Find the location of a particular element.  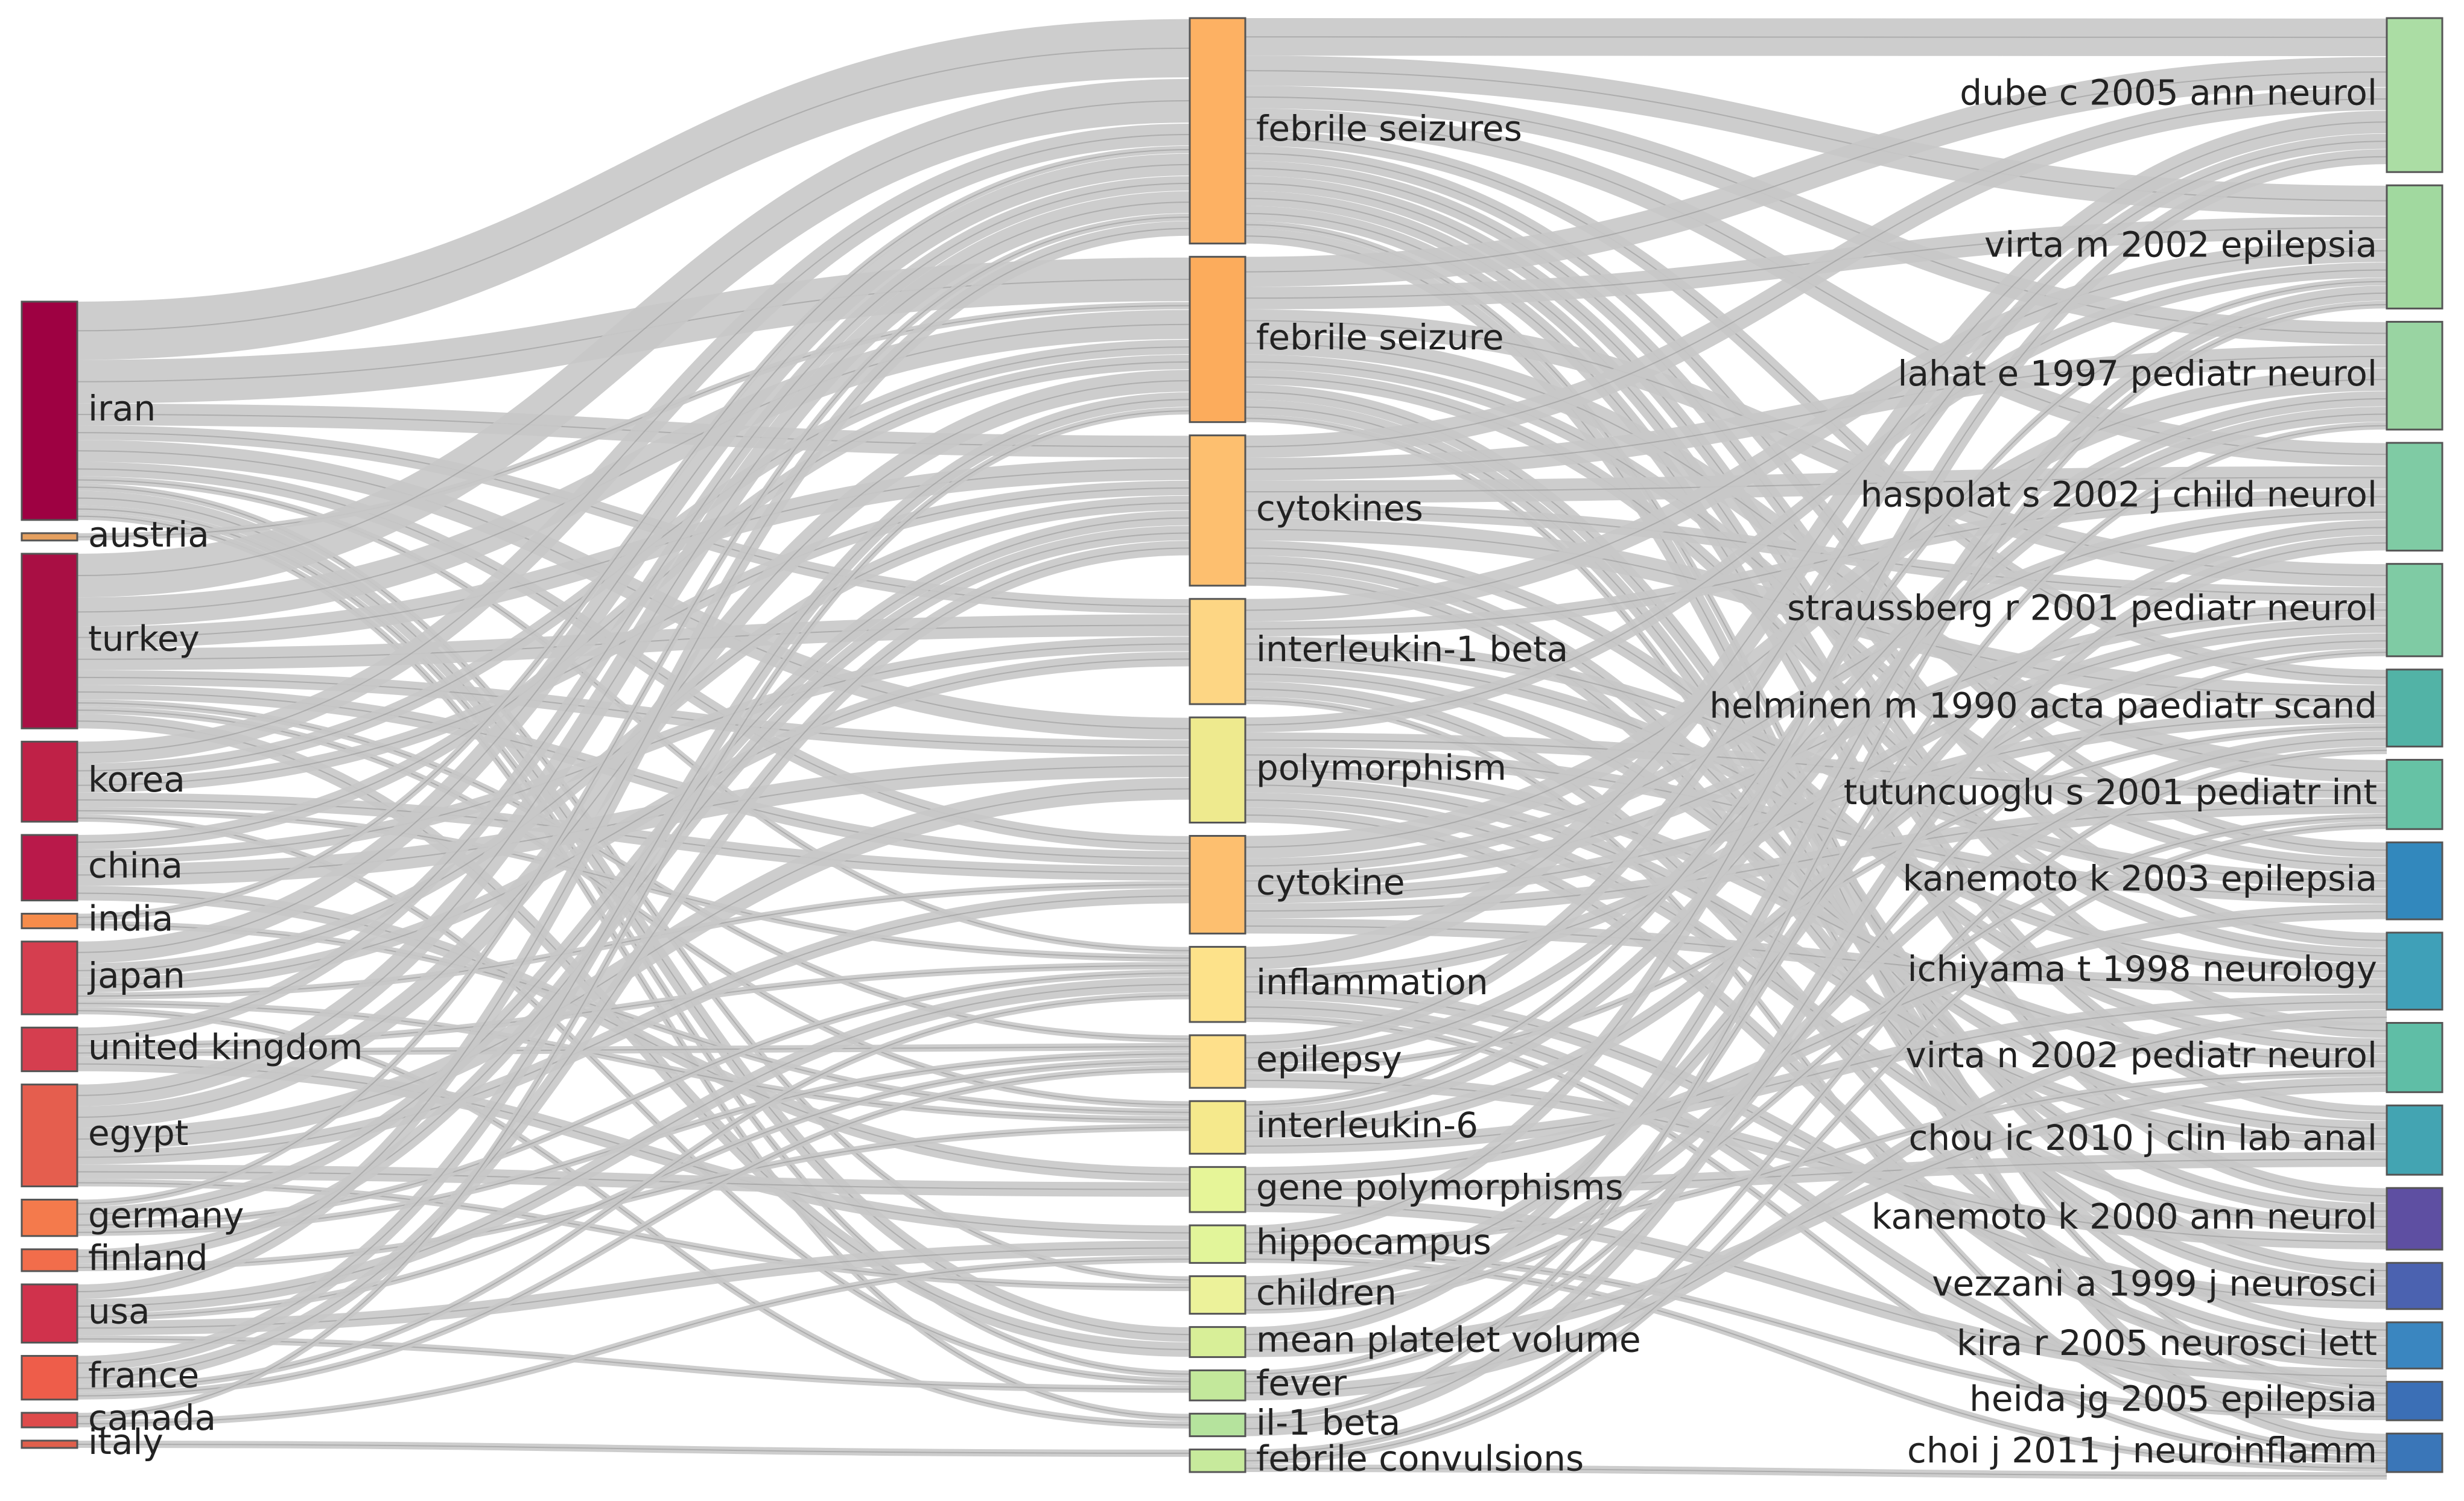

node-turkey is located at coordinates (50, 641).